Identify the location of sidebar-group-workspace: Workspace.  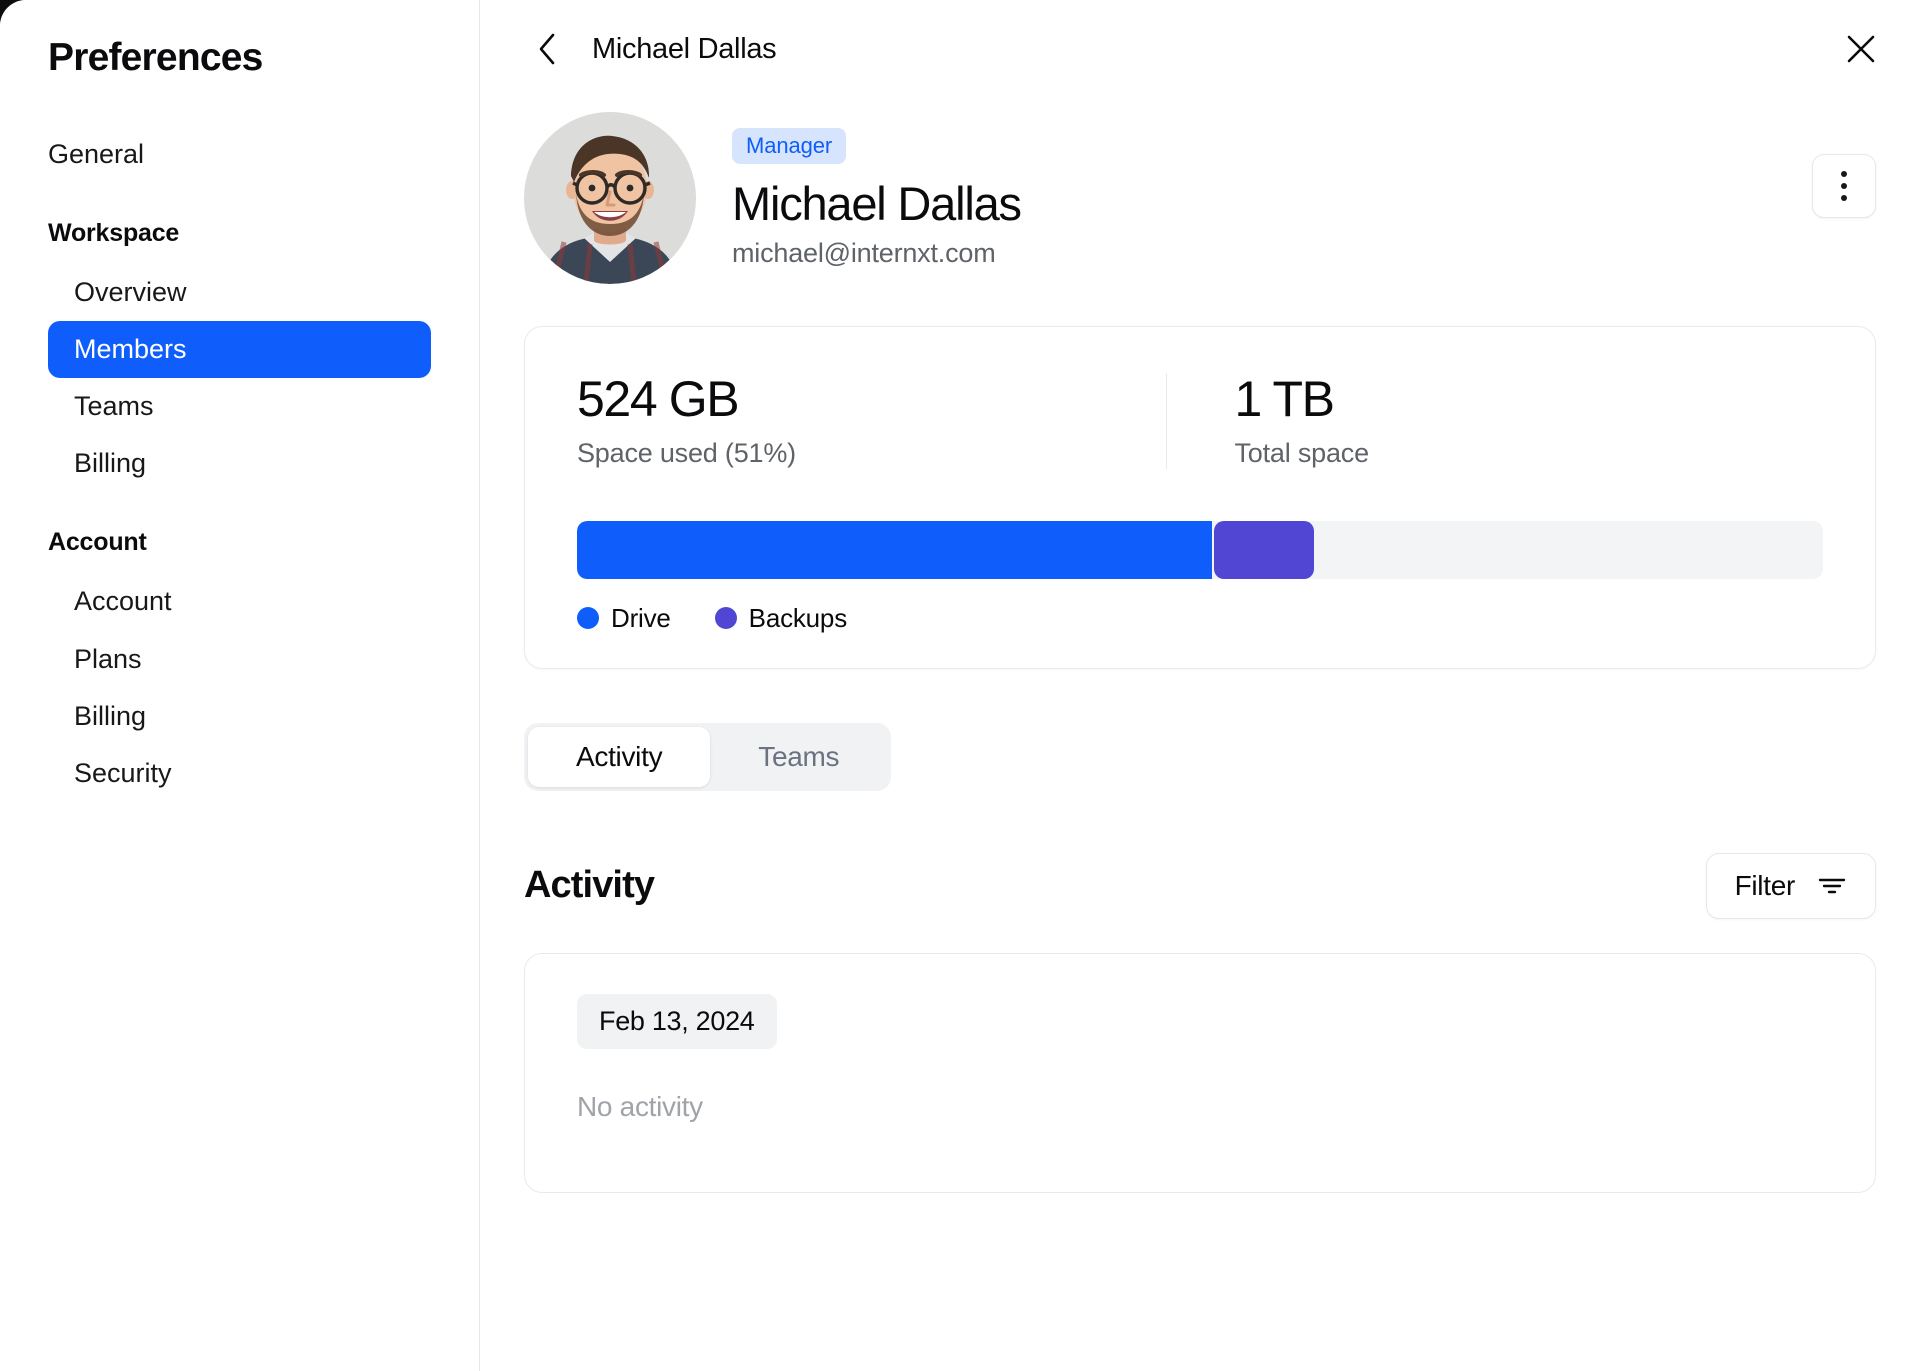
(114, 233).